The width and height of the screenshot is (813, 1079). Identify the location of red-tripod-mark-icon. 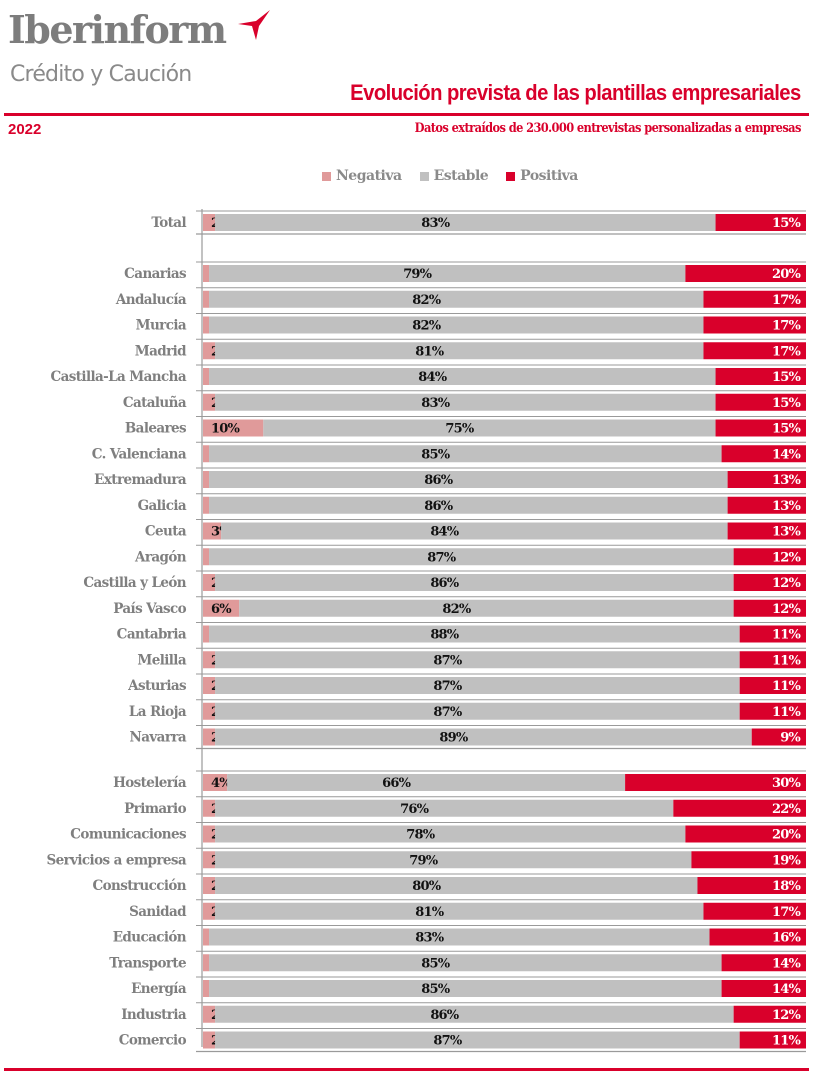
(254, 25).